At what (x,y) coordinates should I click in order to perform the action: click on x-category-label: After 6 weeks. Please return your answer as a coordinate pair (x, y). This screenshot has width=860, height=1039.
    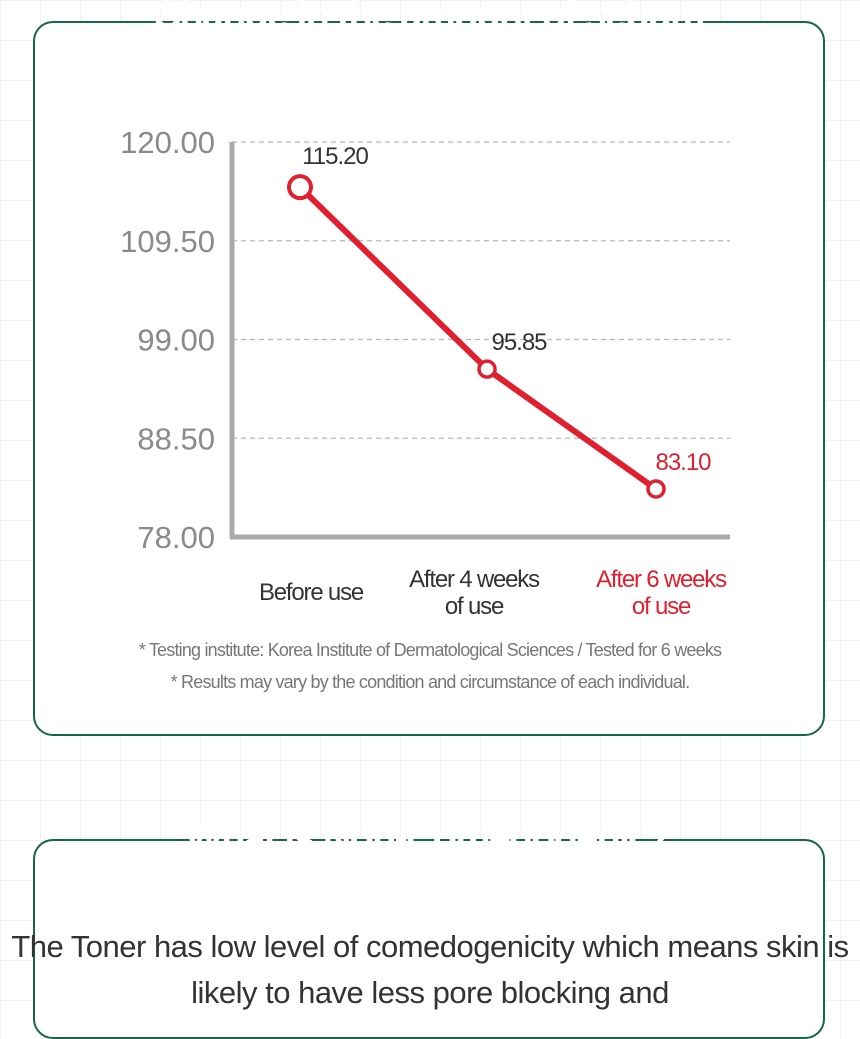
    Looking at the image, I should click on (661, 579).